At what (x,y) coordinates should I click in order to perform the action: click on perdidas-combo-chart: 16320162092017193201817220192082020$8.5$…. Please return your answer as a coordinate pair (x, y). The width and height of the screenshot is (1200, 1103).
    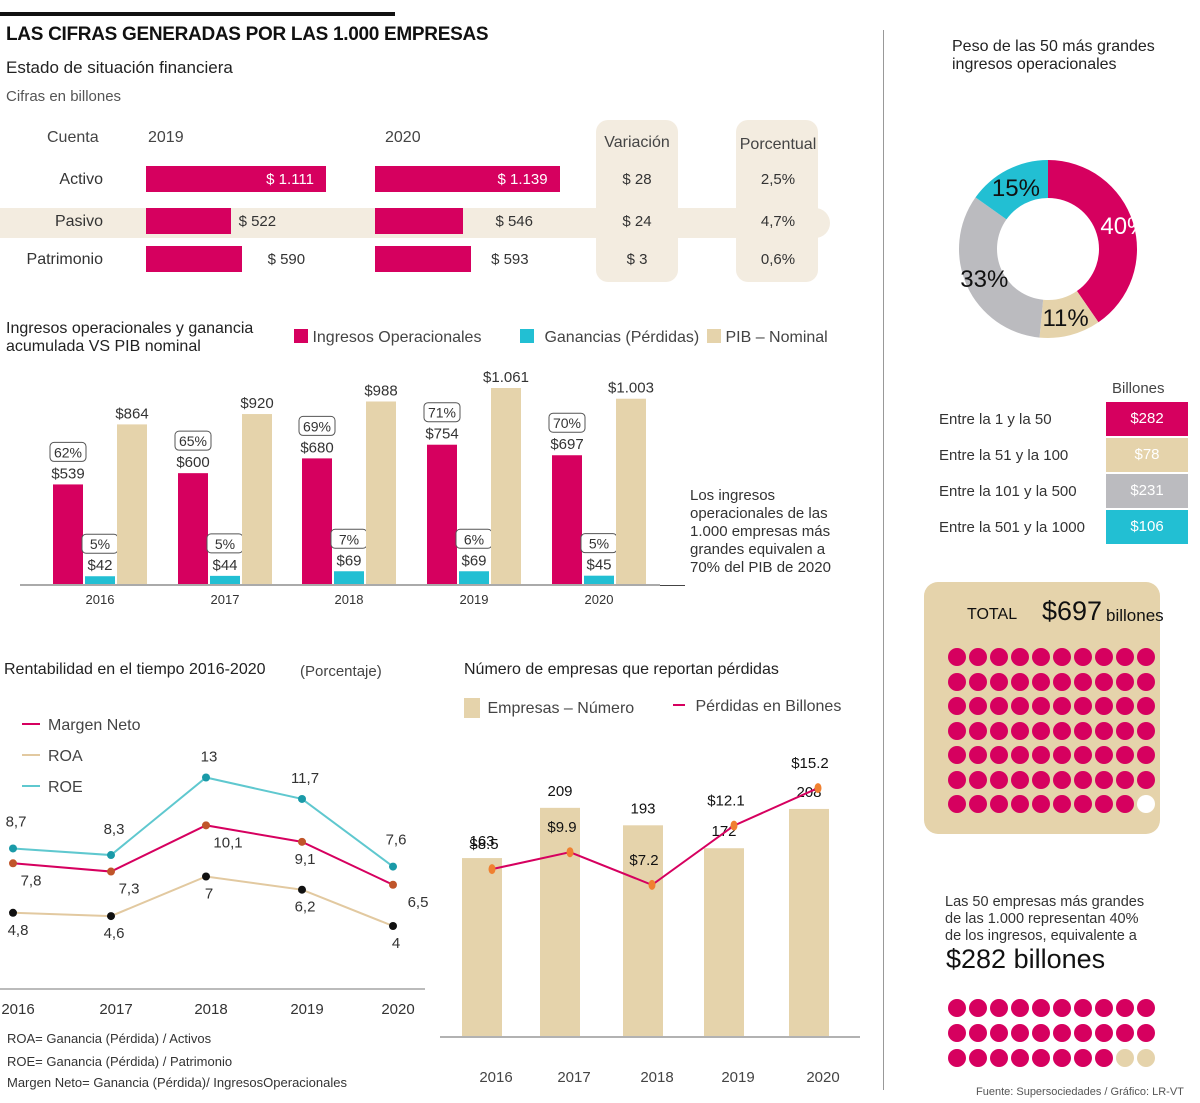
    Looking at the image, I should click on (650, 920).